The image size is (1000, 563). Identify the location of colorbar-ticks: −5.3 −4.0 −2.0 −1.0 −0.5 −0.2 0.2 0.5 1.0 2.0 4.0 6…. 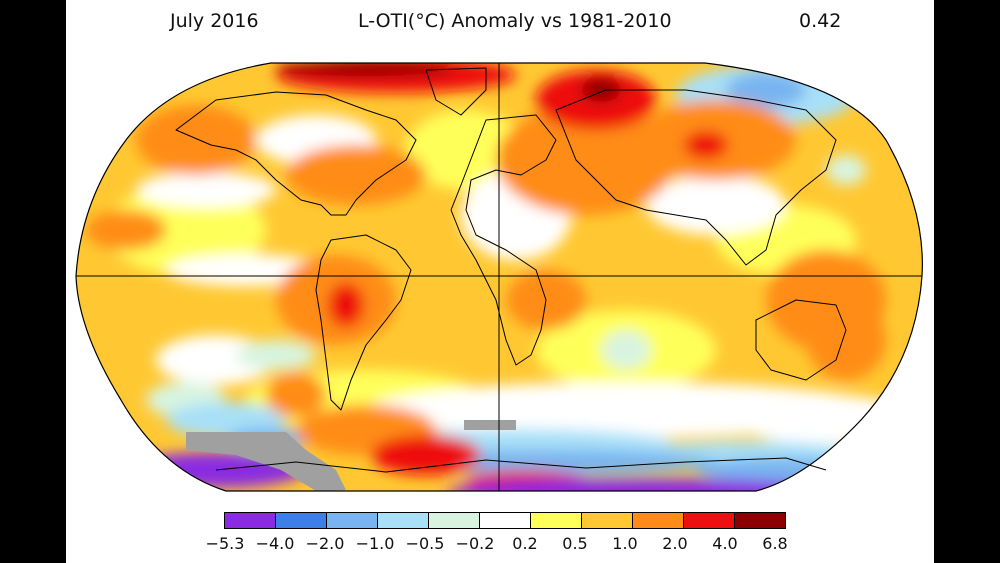
(500, 545).